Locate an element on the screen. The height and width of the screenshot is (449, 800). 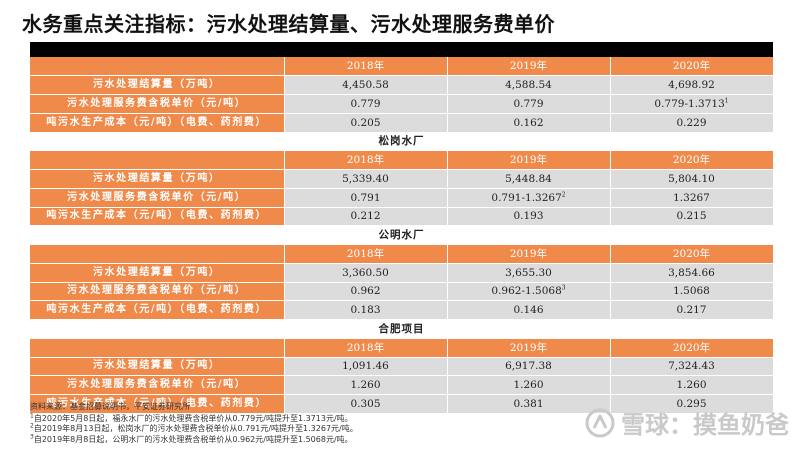
value-cell: 5,448.84 is located at coordinates (529, 179).